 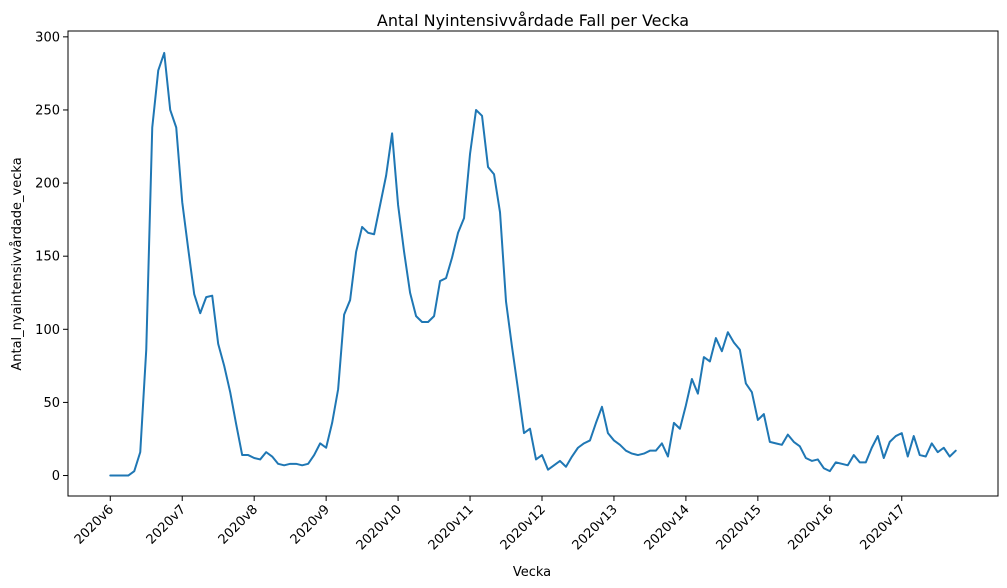 What do you see at coordinates (47, 110) in the screenshot?
I see `y-tick-label: 250` at bounding box center [47, 110].